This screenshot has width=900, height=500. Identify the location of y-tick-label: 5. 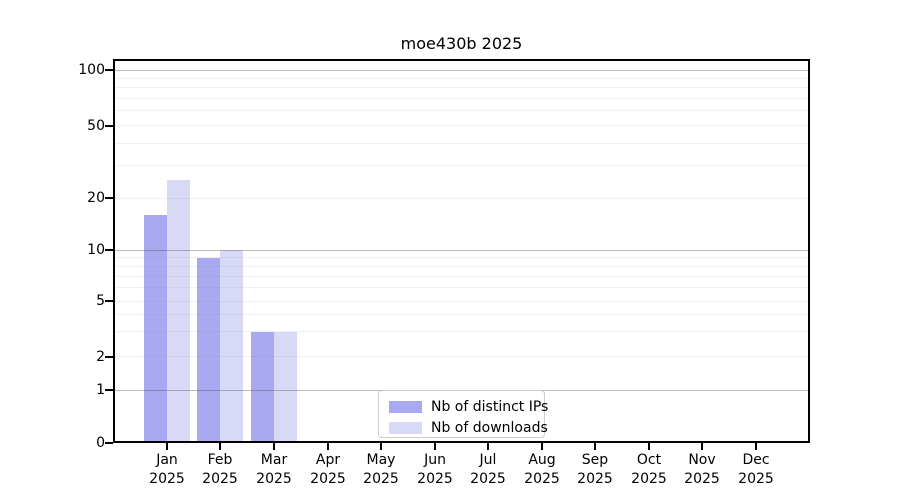
(100, 301).